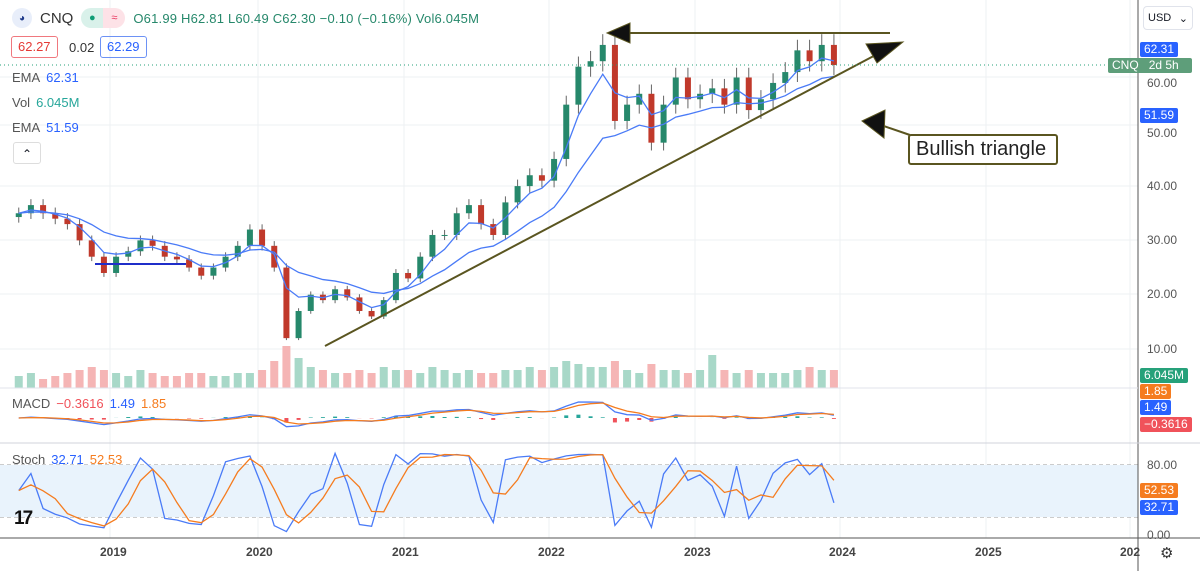 This screenshot has width=1200, height=571. I want to click on legend-value: 32.71, so click(67, 459).